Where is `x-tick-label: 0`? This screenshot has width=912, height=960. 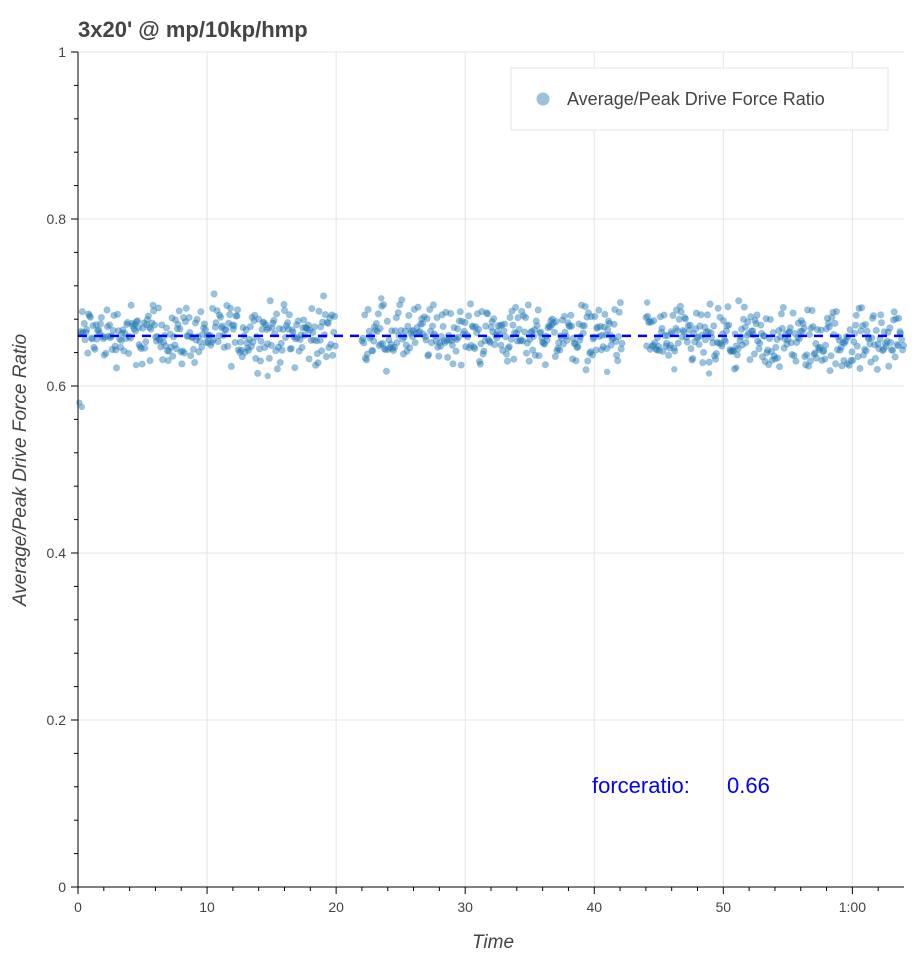
x-tick-label: 0 is located at coordinates (78, 907).